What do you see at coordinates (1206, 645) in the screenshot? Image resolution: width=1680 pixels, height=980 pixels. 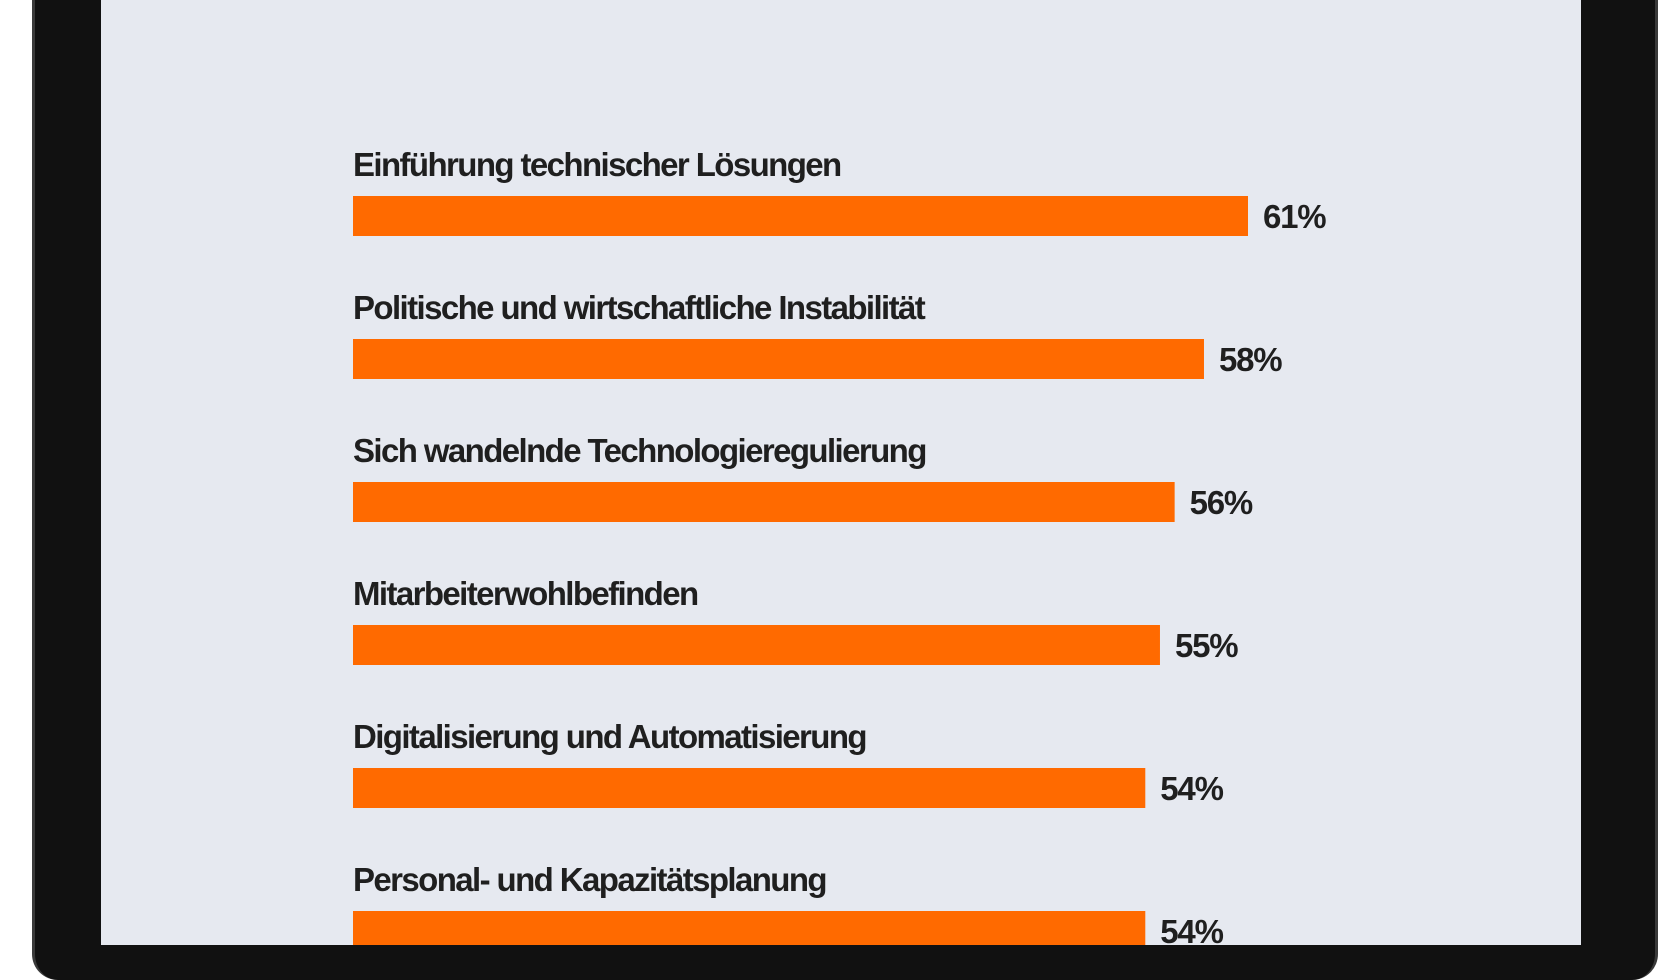 I see `value-label: 55%` at bounding box center [1206, 645].